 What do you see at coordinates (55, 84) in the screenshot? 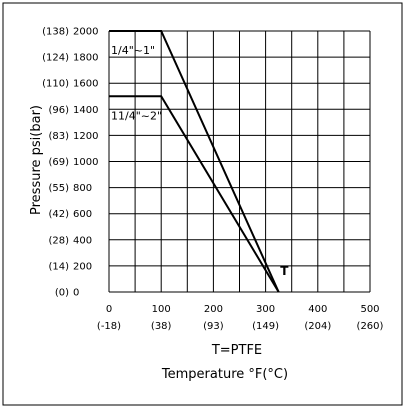
I see `y-tick-label-bar: (110)` at bounding box center [55, 84].